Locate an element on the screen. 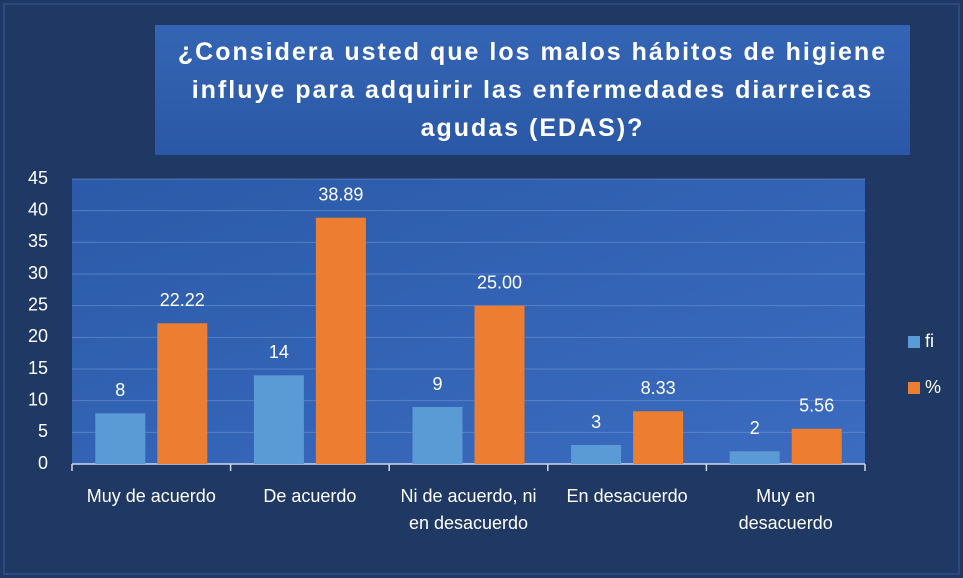 Image resolution: width=963 pixels, height=578 pixels. y-tick-label: 15 is located at coordinates (38, 368).